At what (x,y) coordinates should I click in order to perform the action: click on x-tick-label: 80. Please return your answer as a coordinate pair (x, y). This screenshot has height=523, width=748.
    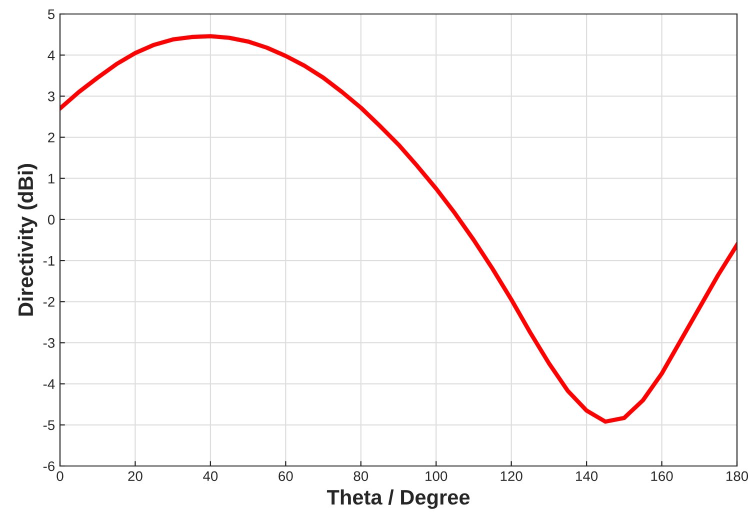
    Looking at the image, I should click on (361, 476).